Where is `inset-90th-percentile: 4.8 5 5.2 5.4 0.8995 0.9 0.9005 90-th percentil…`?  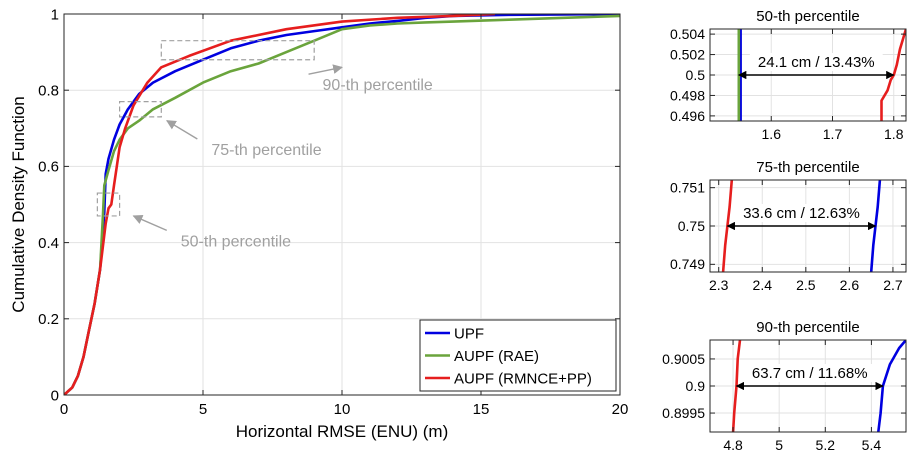 inset-90th-percentile: 4.8 5 5.2 5.4 0.8995 0.9 0.9005 90-th percentil… is located at coordinates (784, 386).